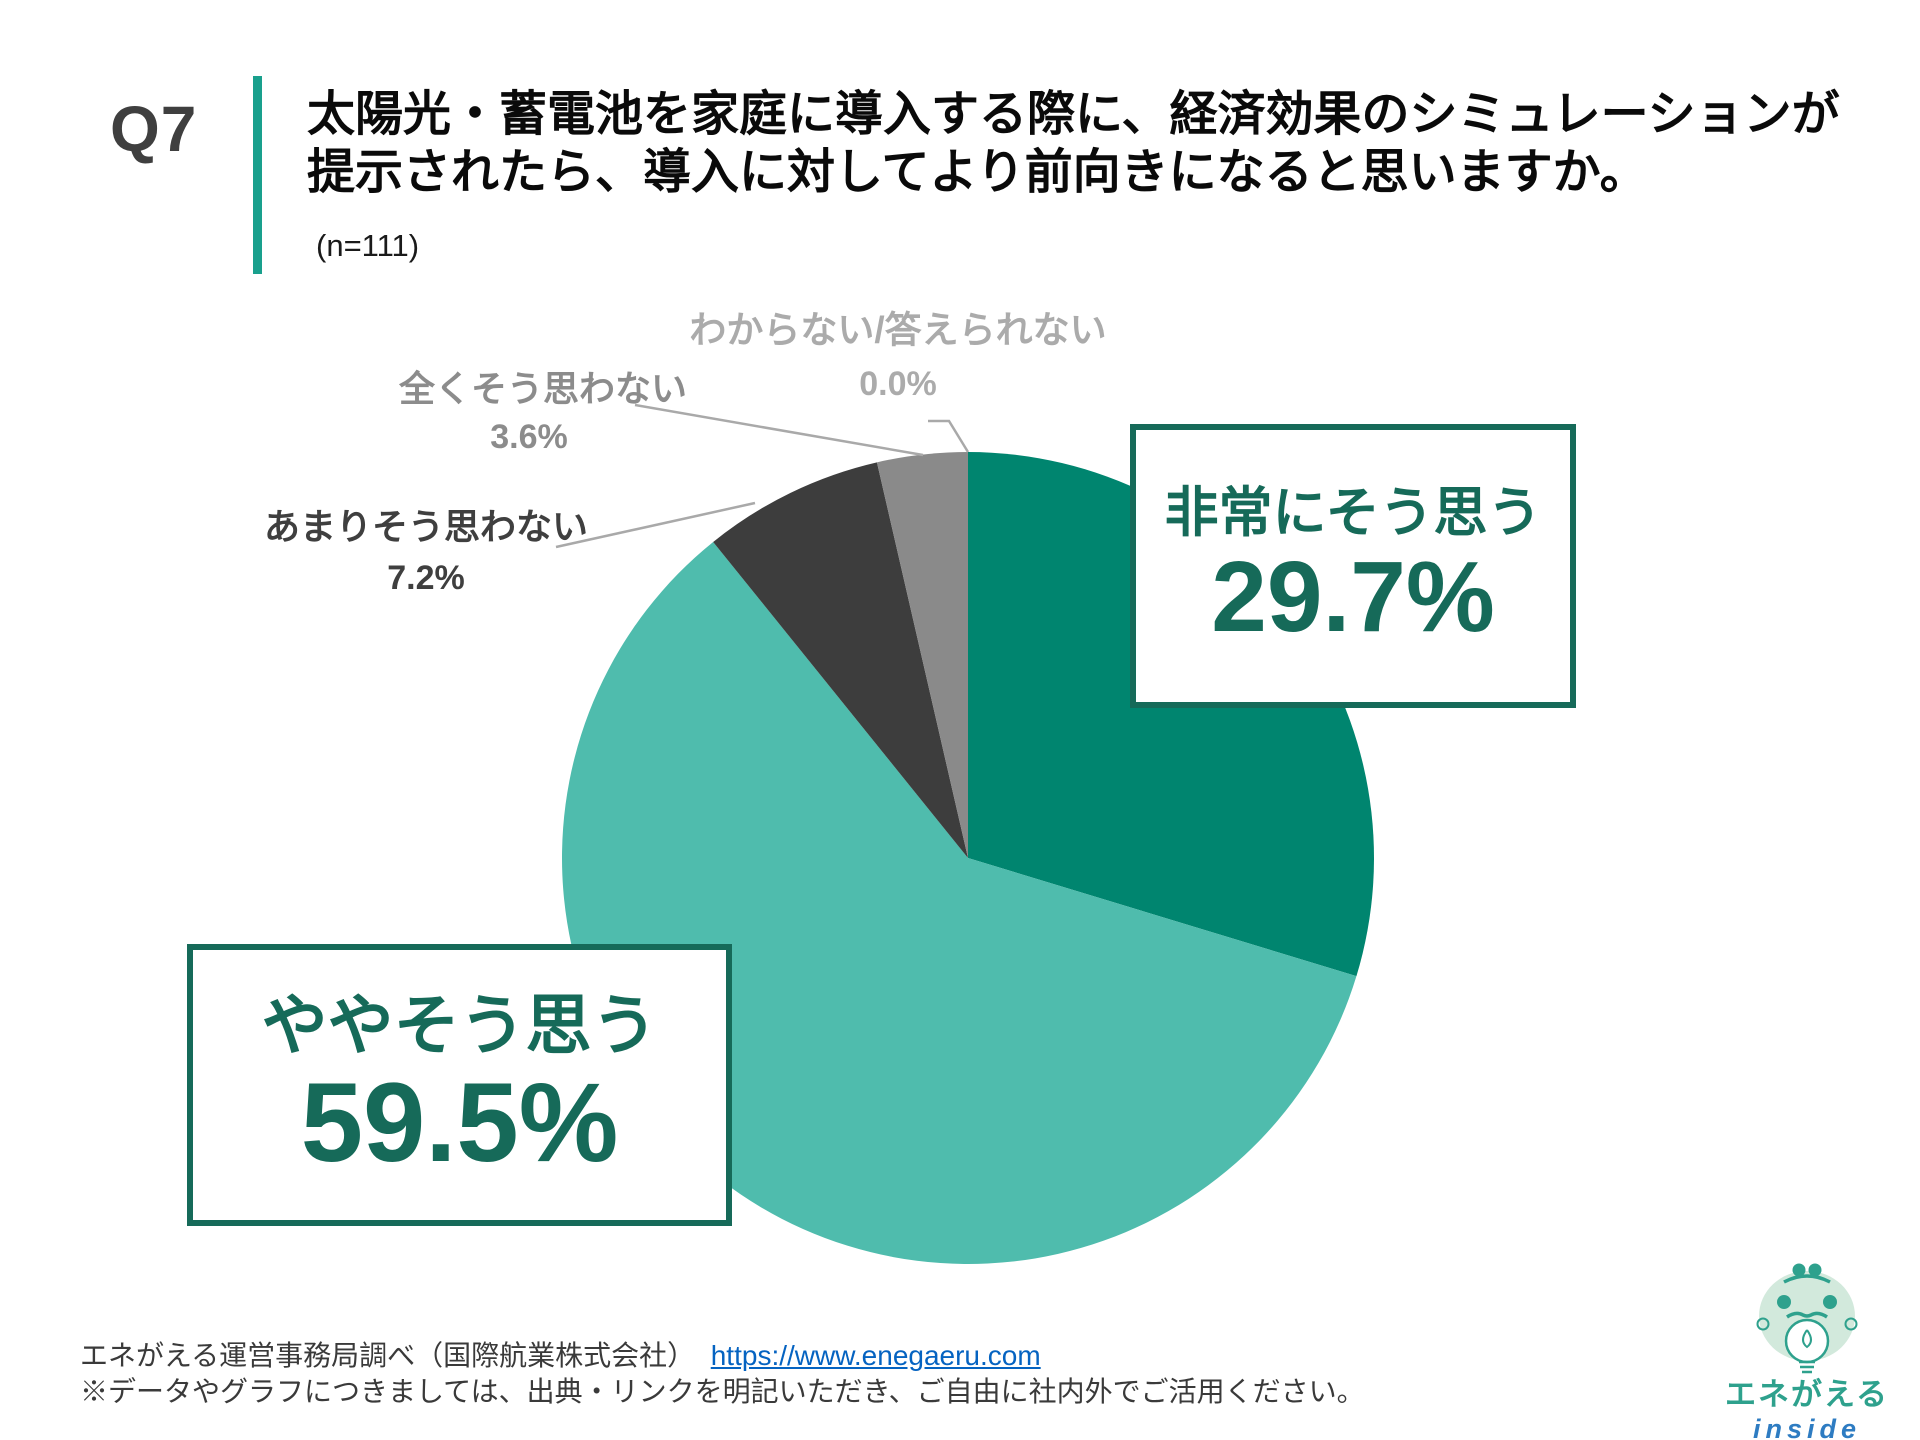 The width and height of the screenshot is (1920, 1440). I want to click on brand-logo: エネがえる inside, so click(1807, 1351).